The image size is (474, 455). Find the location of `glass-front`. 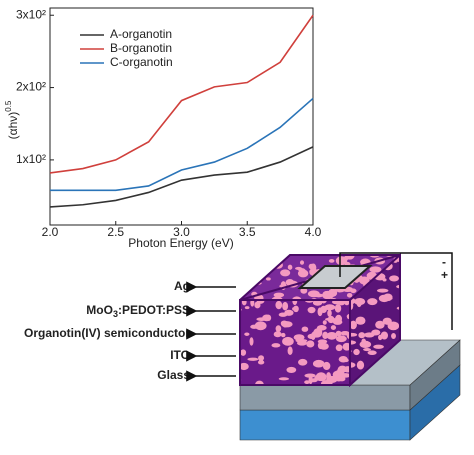

glass-front is located at coordinates (325, 425).